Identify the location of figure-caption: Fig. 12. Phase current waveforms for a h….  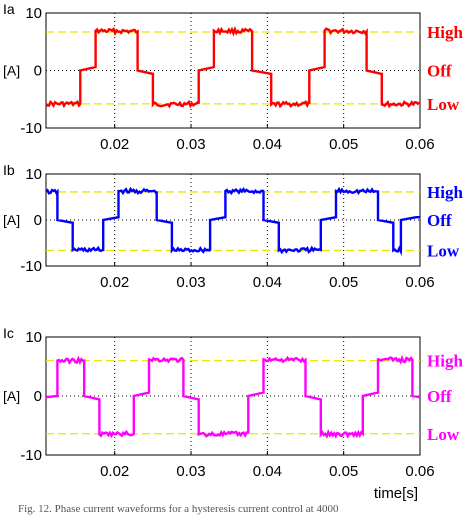
(178, 509).